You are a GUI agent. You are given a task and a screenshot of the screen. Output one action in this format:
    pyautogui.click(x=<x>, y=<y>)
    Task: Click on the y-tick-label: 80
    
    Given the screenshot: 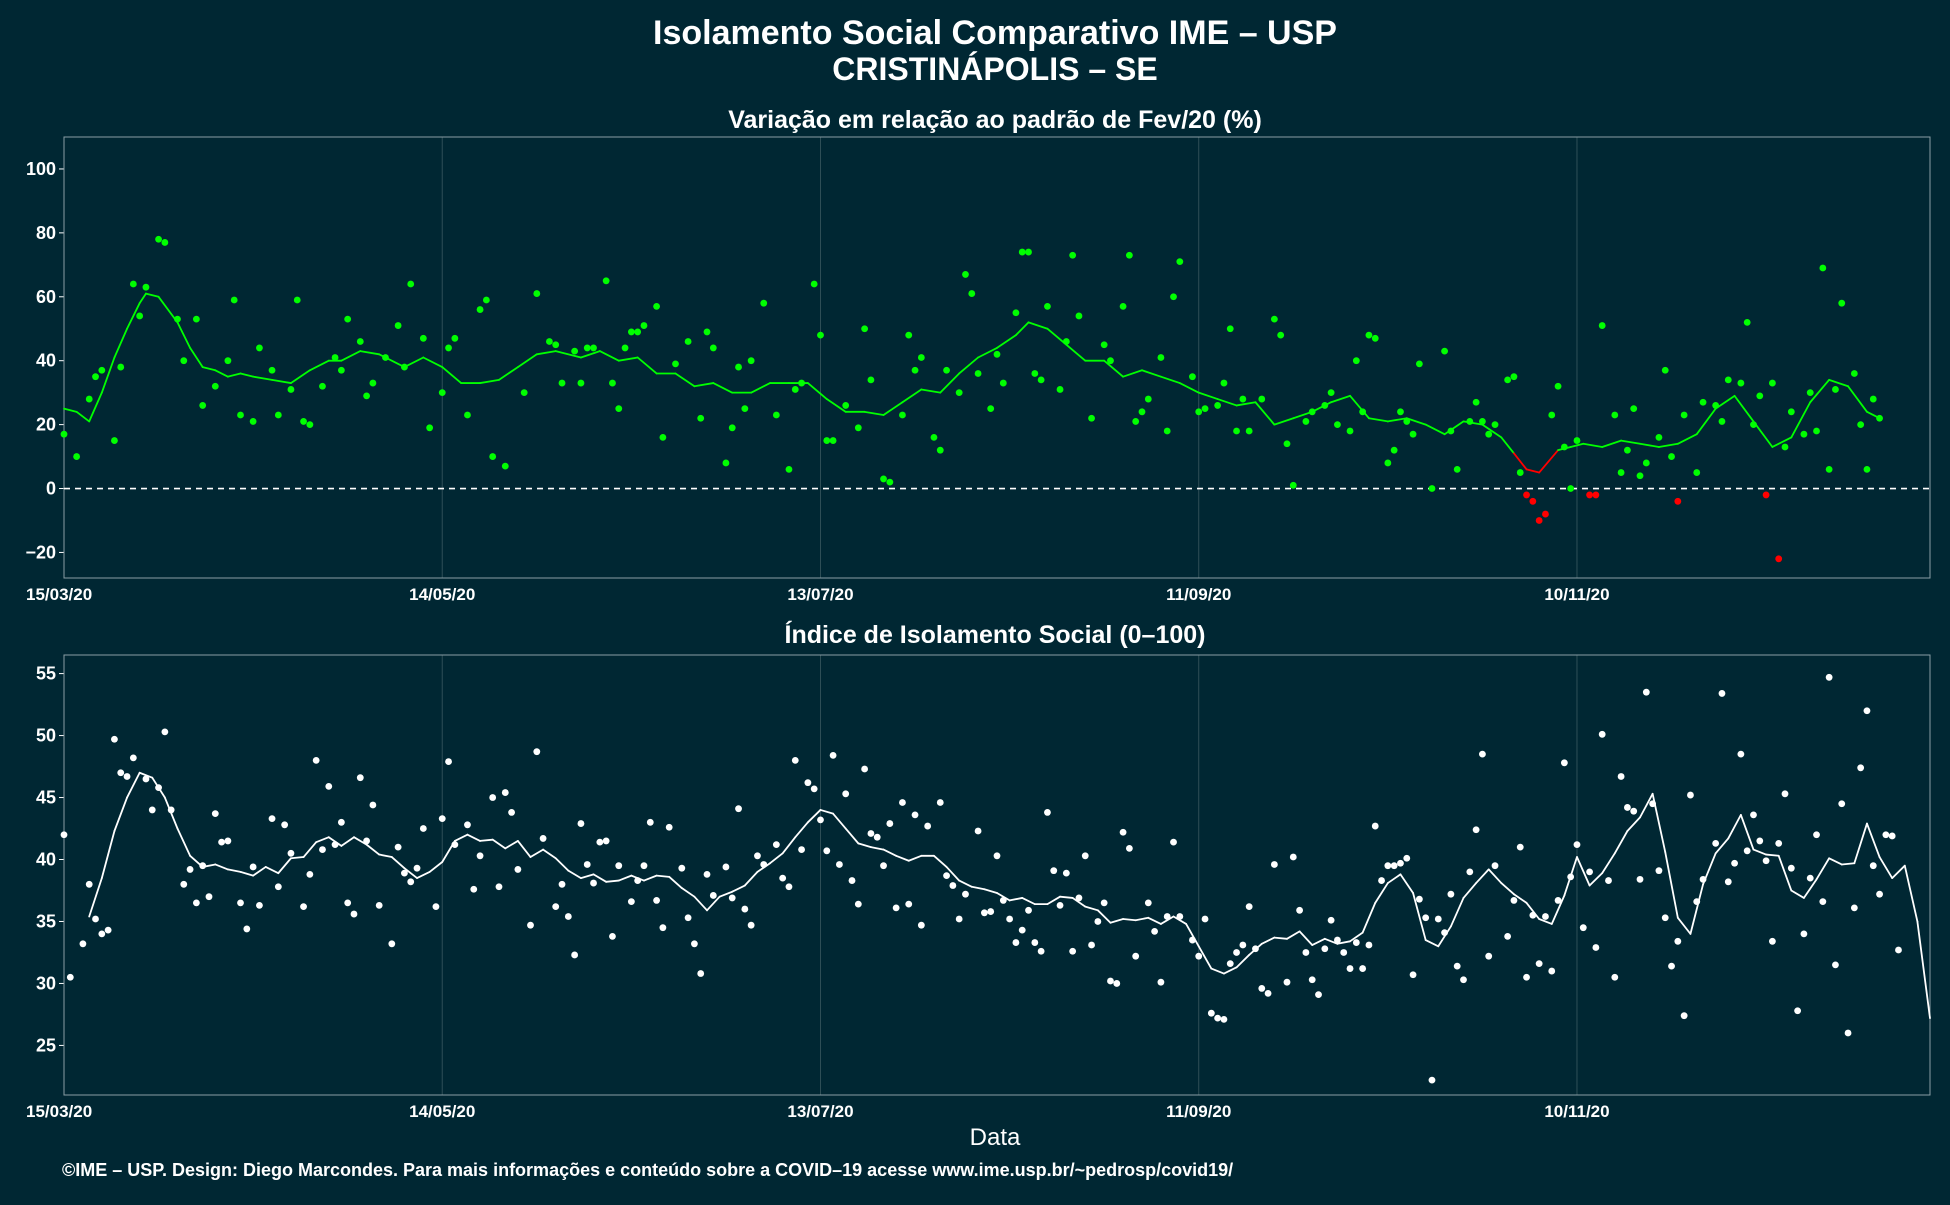 What is the action you would take?
    pyautogui.click(x=46, y=233)
    